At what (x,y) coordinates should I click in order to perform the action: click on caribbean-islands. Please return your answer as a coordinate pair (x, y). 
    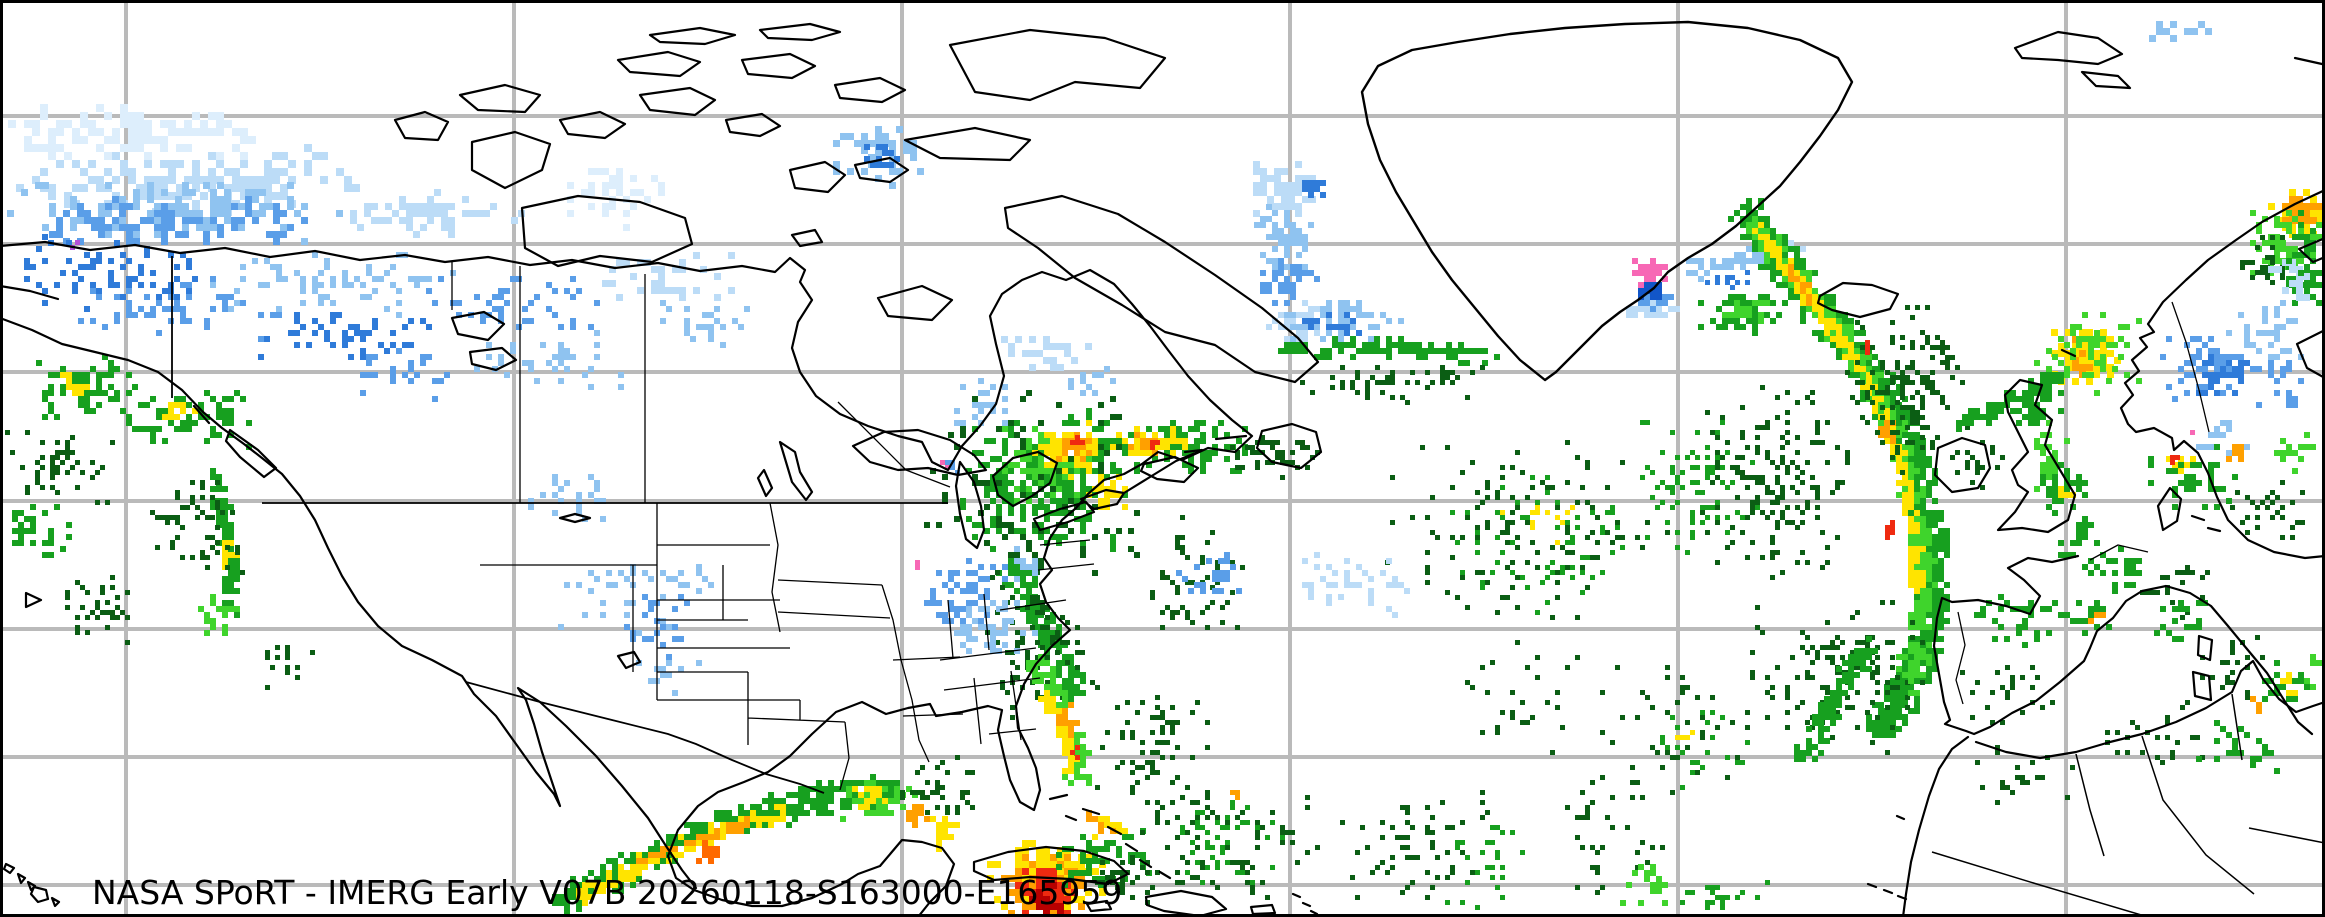
    Looking at the image, I should click on (1145, 855).